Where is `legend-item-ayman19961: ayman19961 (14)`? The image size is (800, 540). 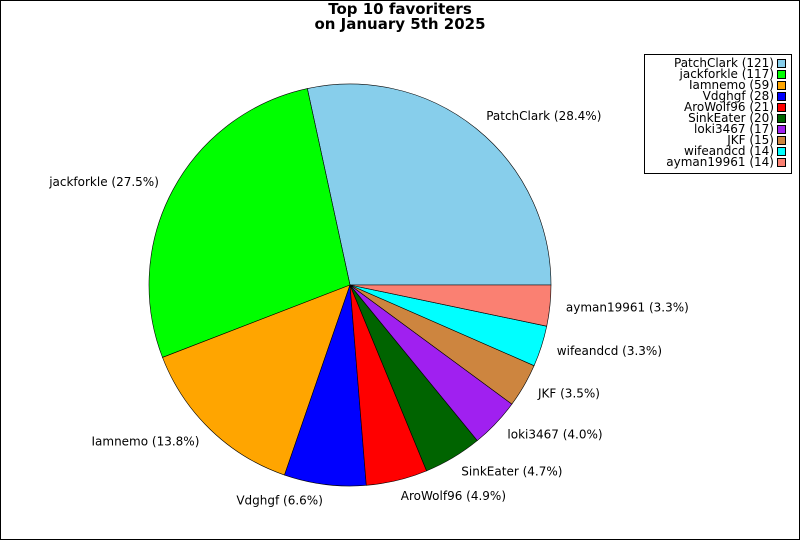 legend-item-ayman19961: ayman19961 (14) is located at coordinates (718, 162).